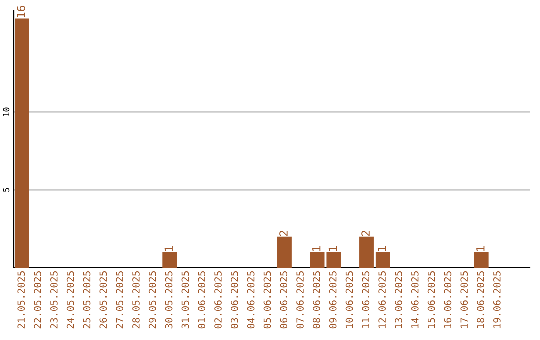  Describe the element at coordinates (251, 300) in the screenshot. I see `x-tick-label: 04.06.2025` at that location.